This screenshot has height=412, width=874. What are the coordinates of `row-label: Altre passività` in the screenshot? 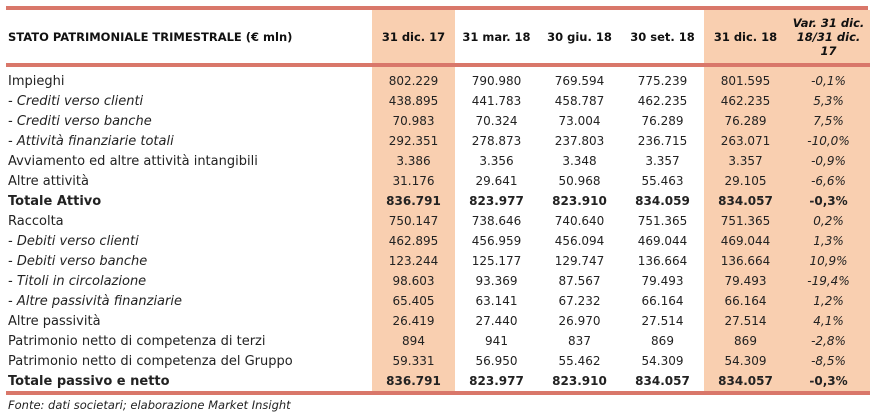 It's located at (54, 321).